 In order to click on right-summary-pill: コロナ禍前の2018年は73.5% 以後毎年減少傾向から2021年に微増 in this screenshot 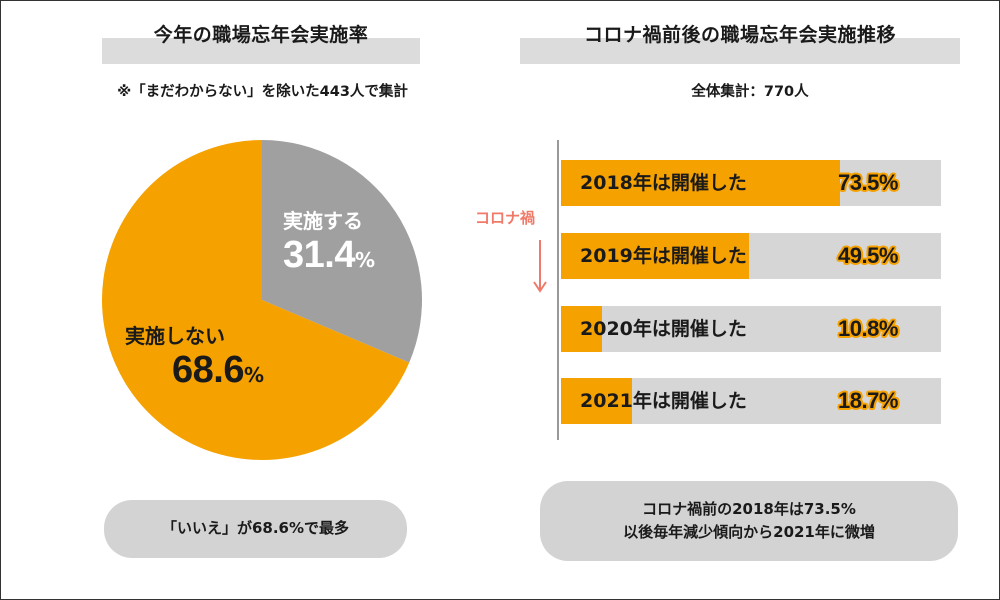, I will do `click(749, 521)`.